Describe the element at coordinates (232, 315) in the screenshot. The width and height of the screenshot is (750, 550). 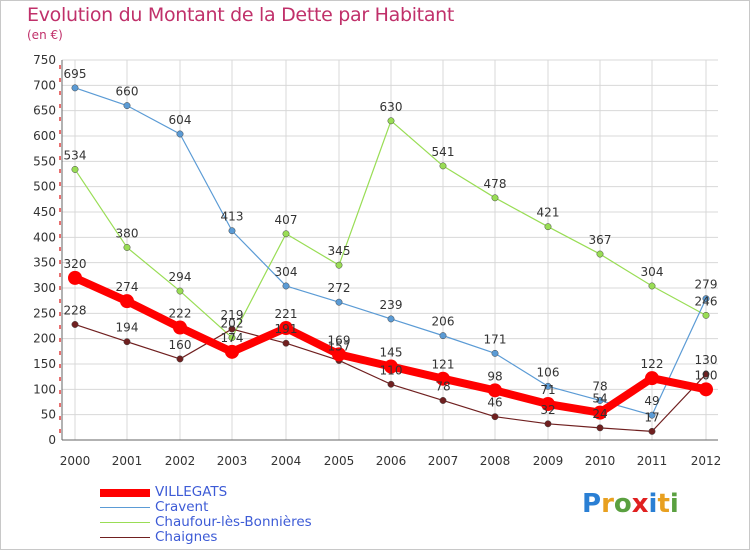
I see `data-label: 219` at that location.